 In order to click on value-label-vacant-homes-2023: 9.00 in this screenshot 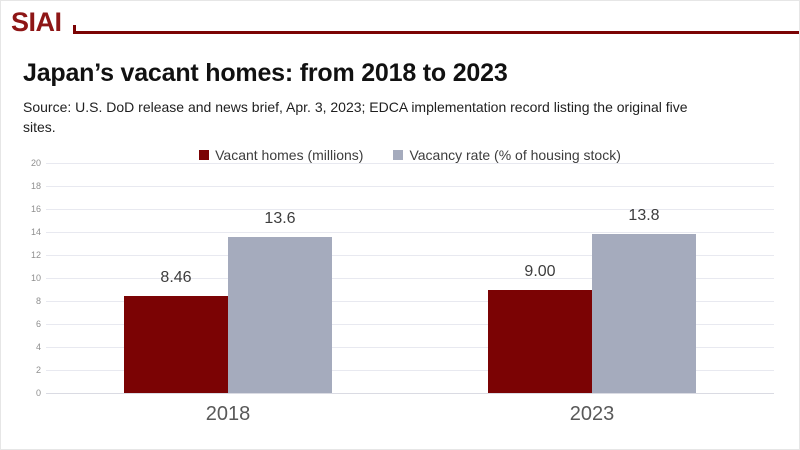, I will do `click(540, 271)`.